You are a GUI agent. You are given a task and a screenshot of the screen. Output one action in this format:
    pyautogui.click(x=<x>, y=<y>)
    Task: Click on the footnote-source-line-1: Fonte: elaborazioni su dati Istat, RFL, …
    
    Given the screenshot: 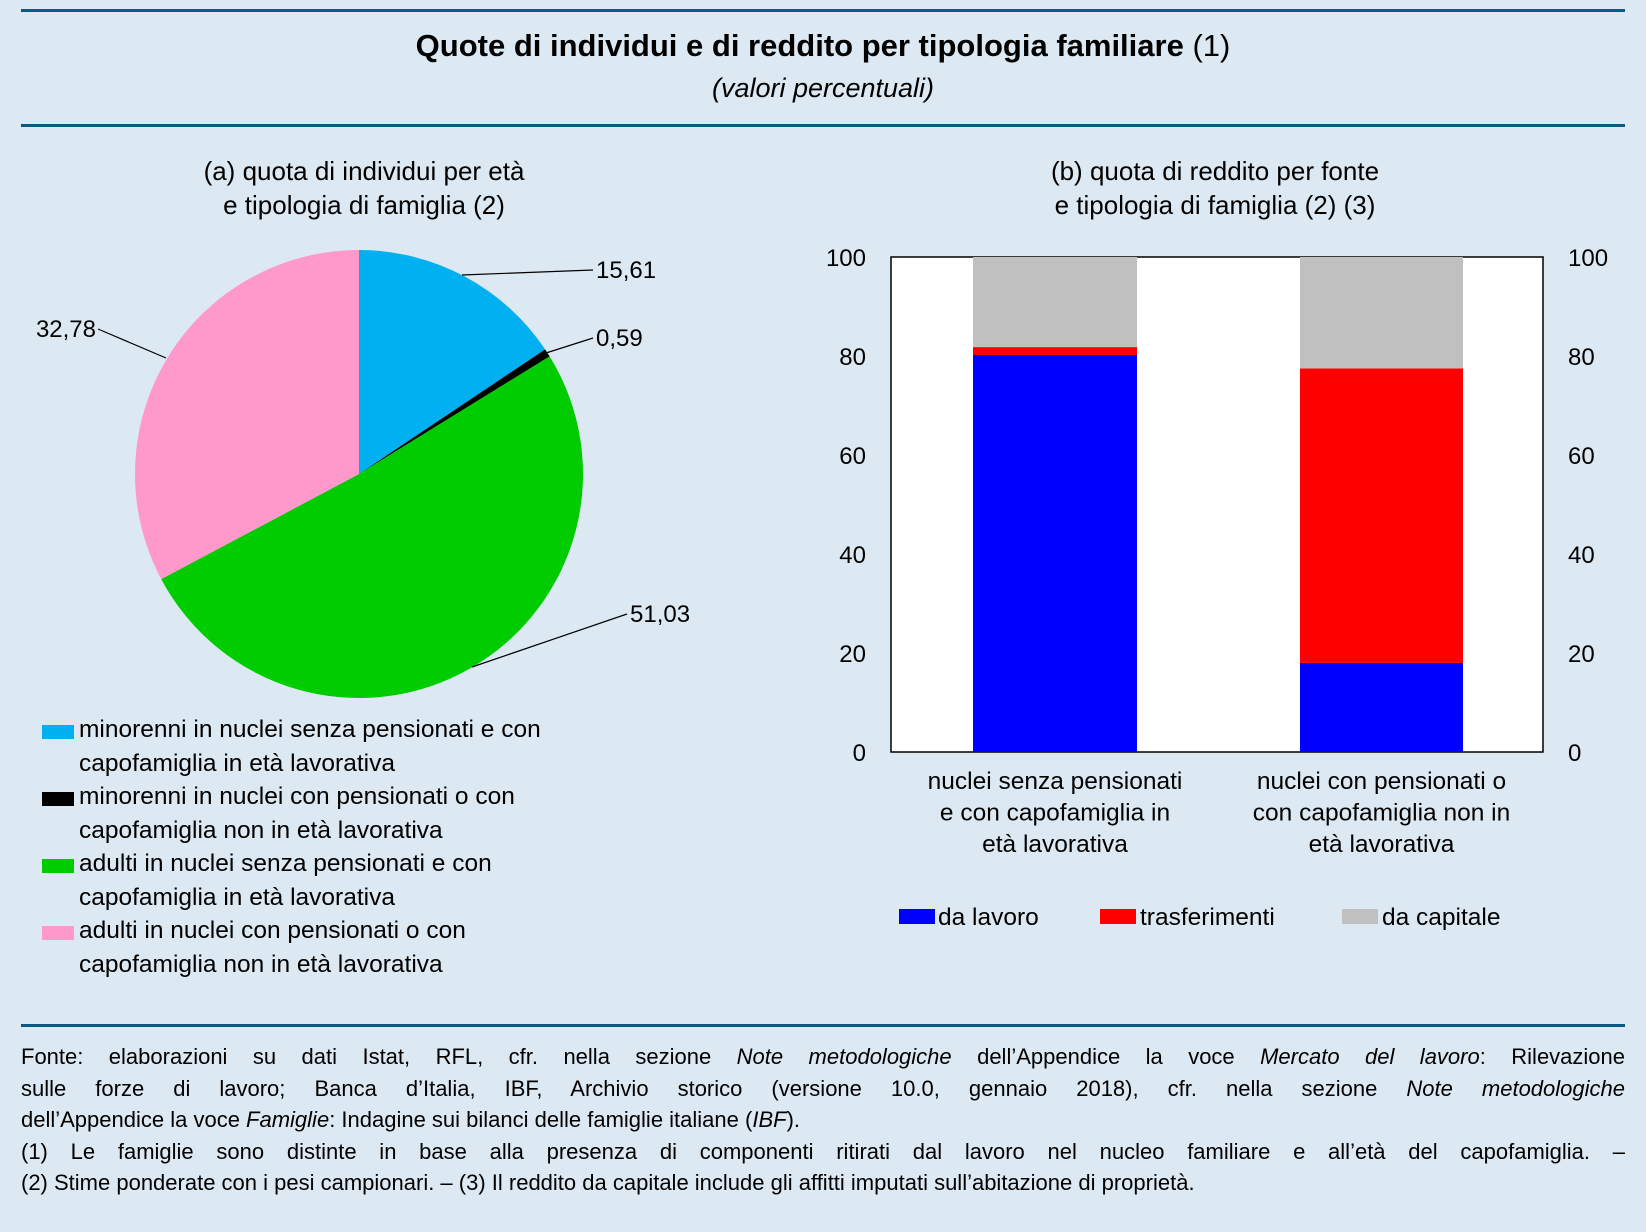 What is the action you would take?
    pyautogui.click(x=823, y=1056)
    